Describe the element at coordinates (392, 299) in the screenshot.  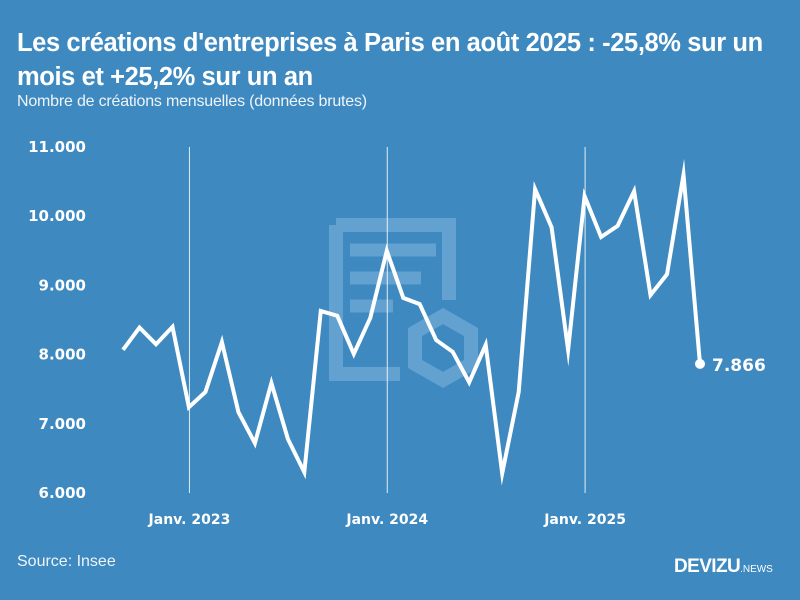
I see `watermark-document-icon` at that location.